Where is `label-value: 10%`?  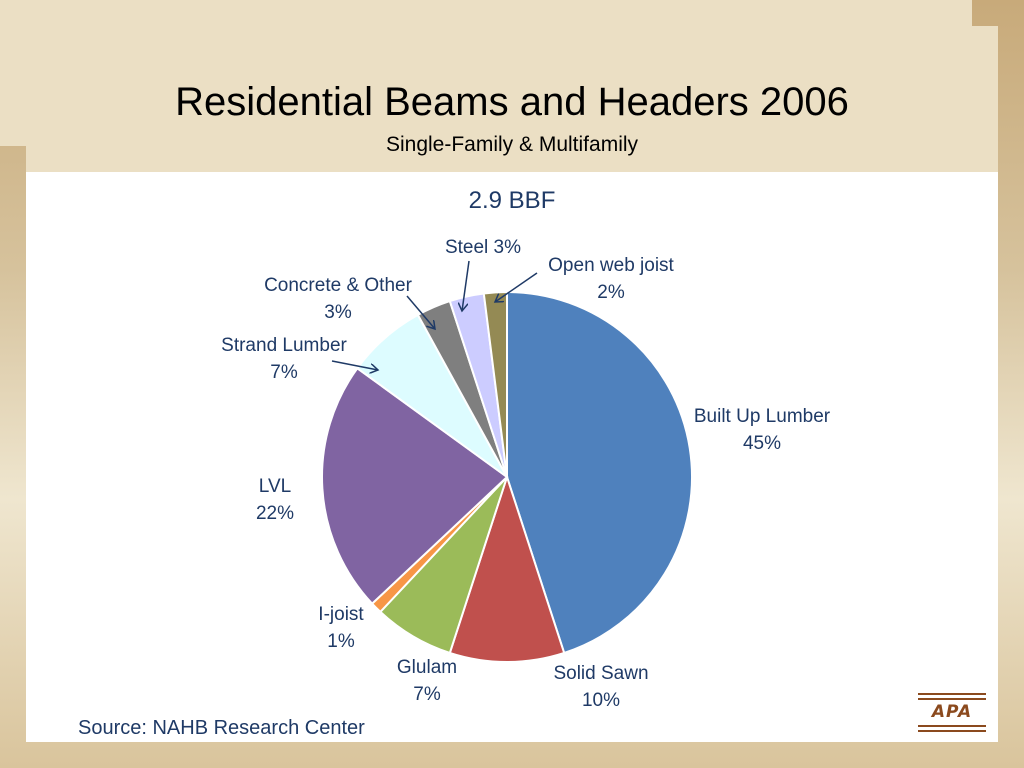
label-value: 10% is located at coordinates (601, 700).